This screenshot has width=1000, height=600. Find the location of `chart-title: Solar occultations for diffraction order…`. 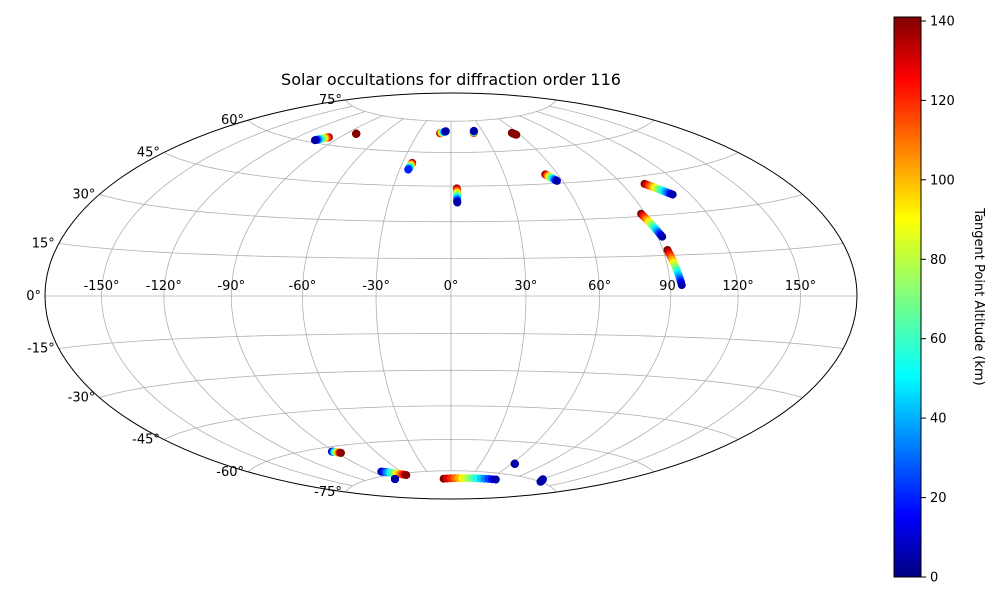

chart-title: Solar occultations for diffraction order… is located at coordinates (451, 79).